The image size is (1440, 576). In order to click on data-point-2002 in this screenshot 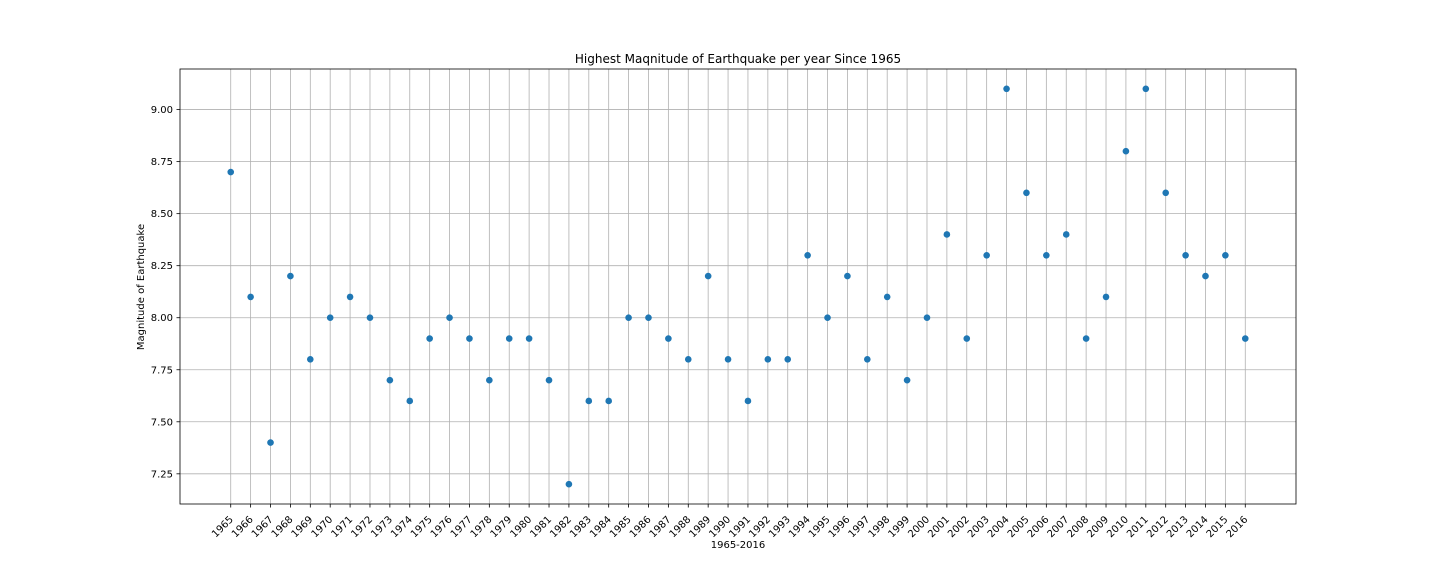, I will do `click(967, 338)`.